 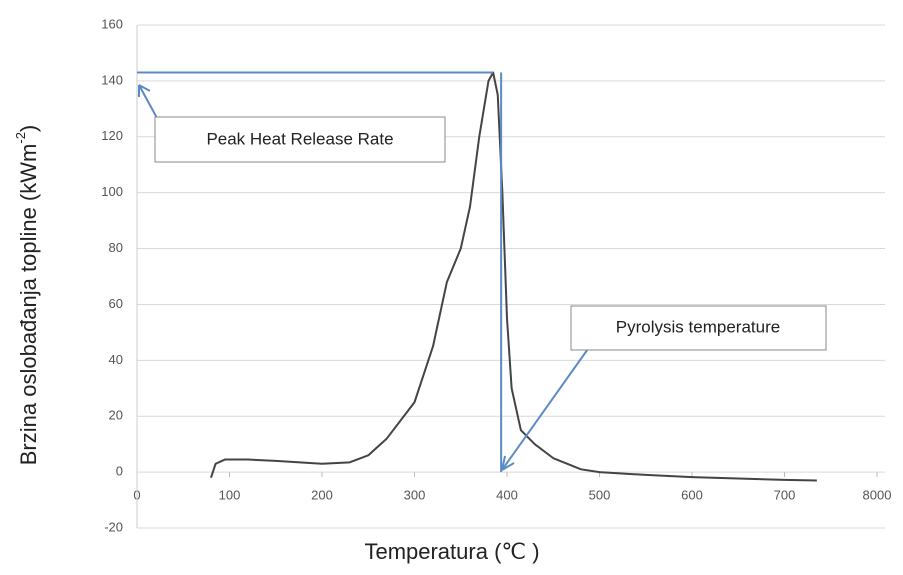 I want to click on y-tick-label: 100, so click(x=112, y=191).